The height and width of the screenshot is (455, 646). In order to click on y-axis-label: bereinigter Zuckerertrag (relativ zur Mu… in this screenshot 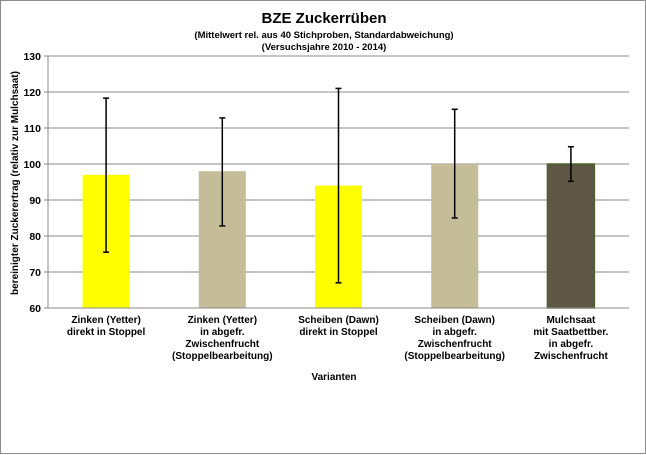, I will do `click(15, 183)`.